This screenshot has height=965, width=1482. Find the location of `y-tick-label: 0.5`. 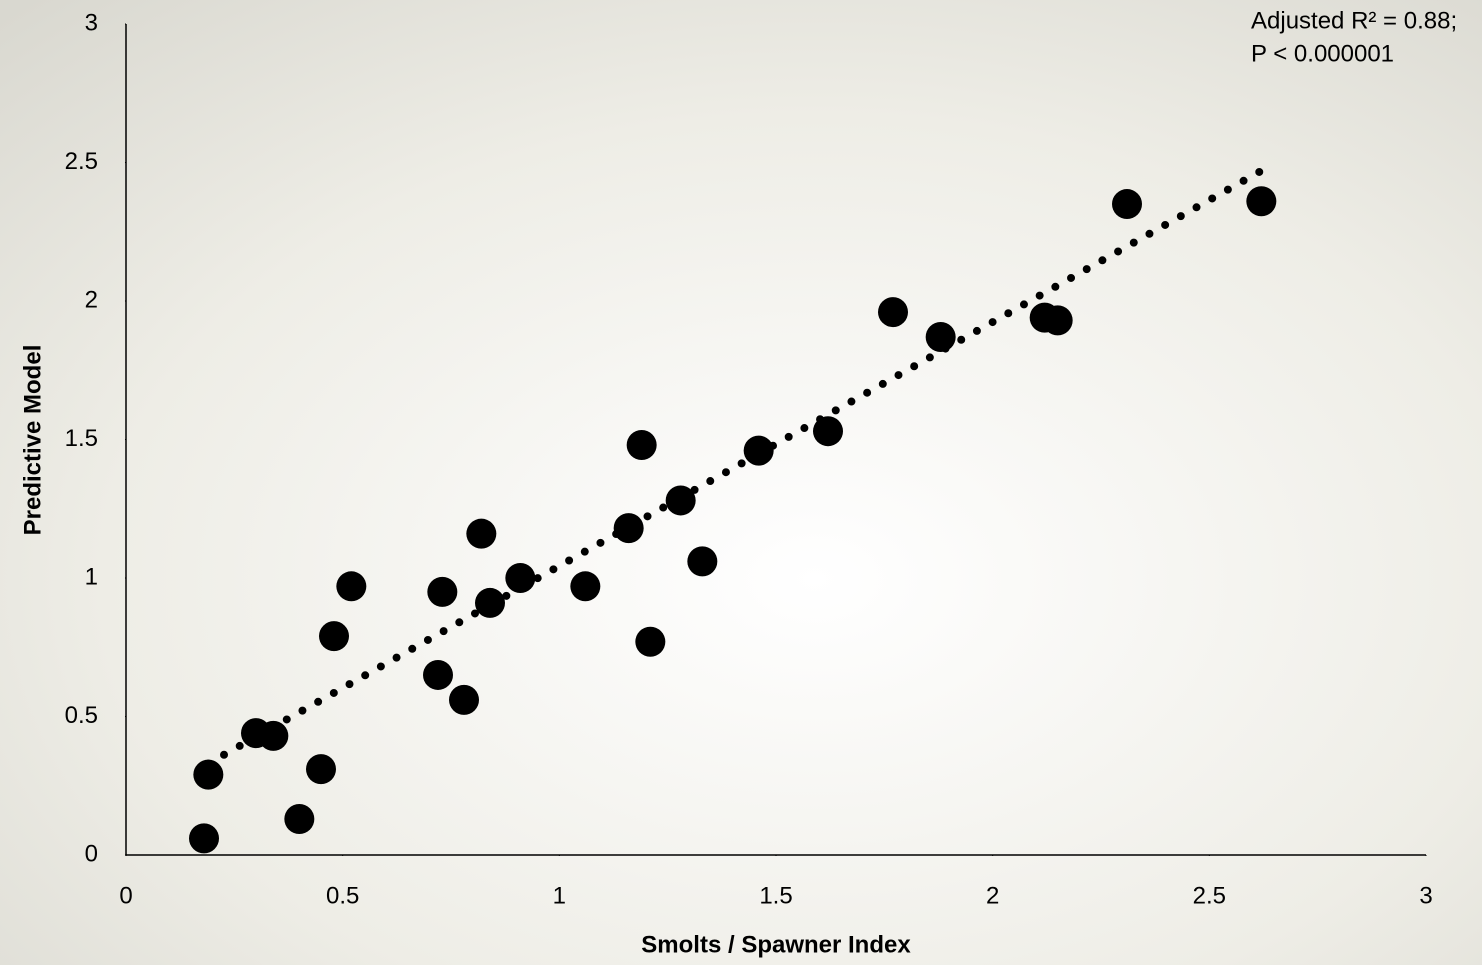

y-tick-label: 0.5 is located at coordinates (81, 715).